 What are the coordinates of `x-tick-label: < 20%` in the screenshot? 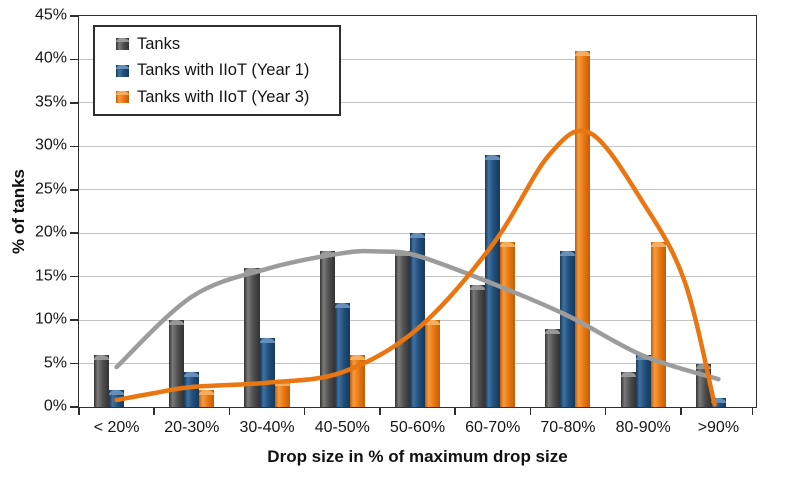 It's located at (116, 427).